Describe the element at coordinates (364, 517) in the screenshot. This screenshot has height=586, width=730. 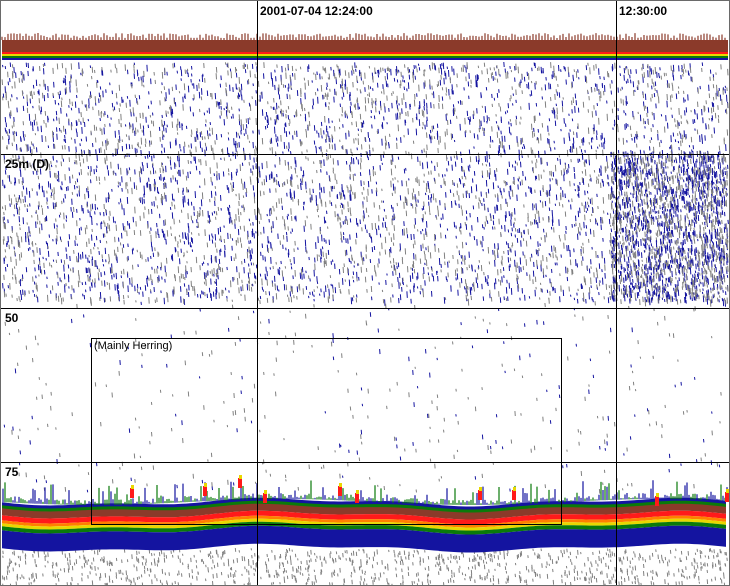
I see `seabed-red` at that location.